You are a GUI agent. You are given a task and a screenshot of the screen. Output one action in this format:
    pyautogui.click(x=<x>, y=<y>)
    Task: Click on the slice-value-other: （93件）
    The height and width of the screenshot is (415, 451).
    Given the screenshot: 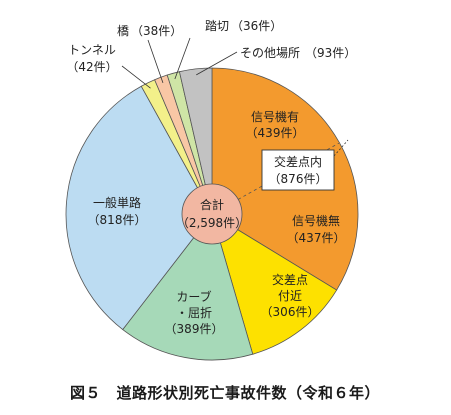 What is the action you would take?
    pyautogui.click(x=330, y=53)
    